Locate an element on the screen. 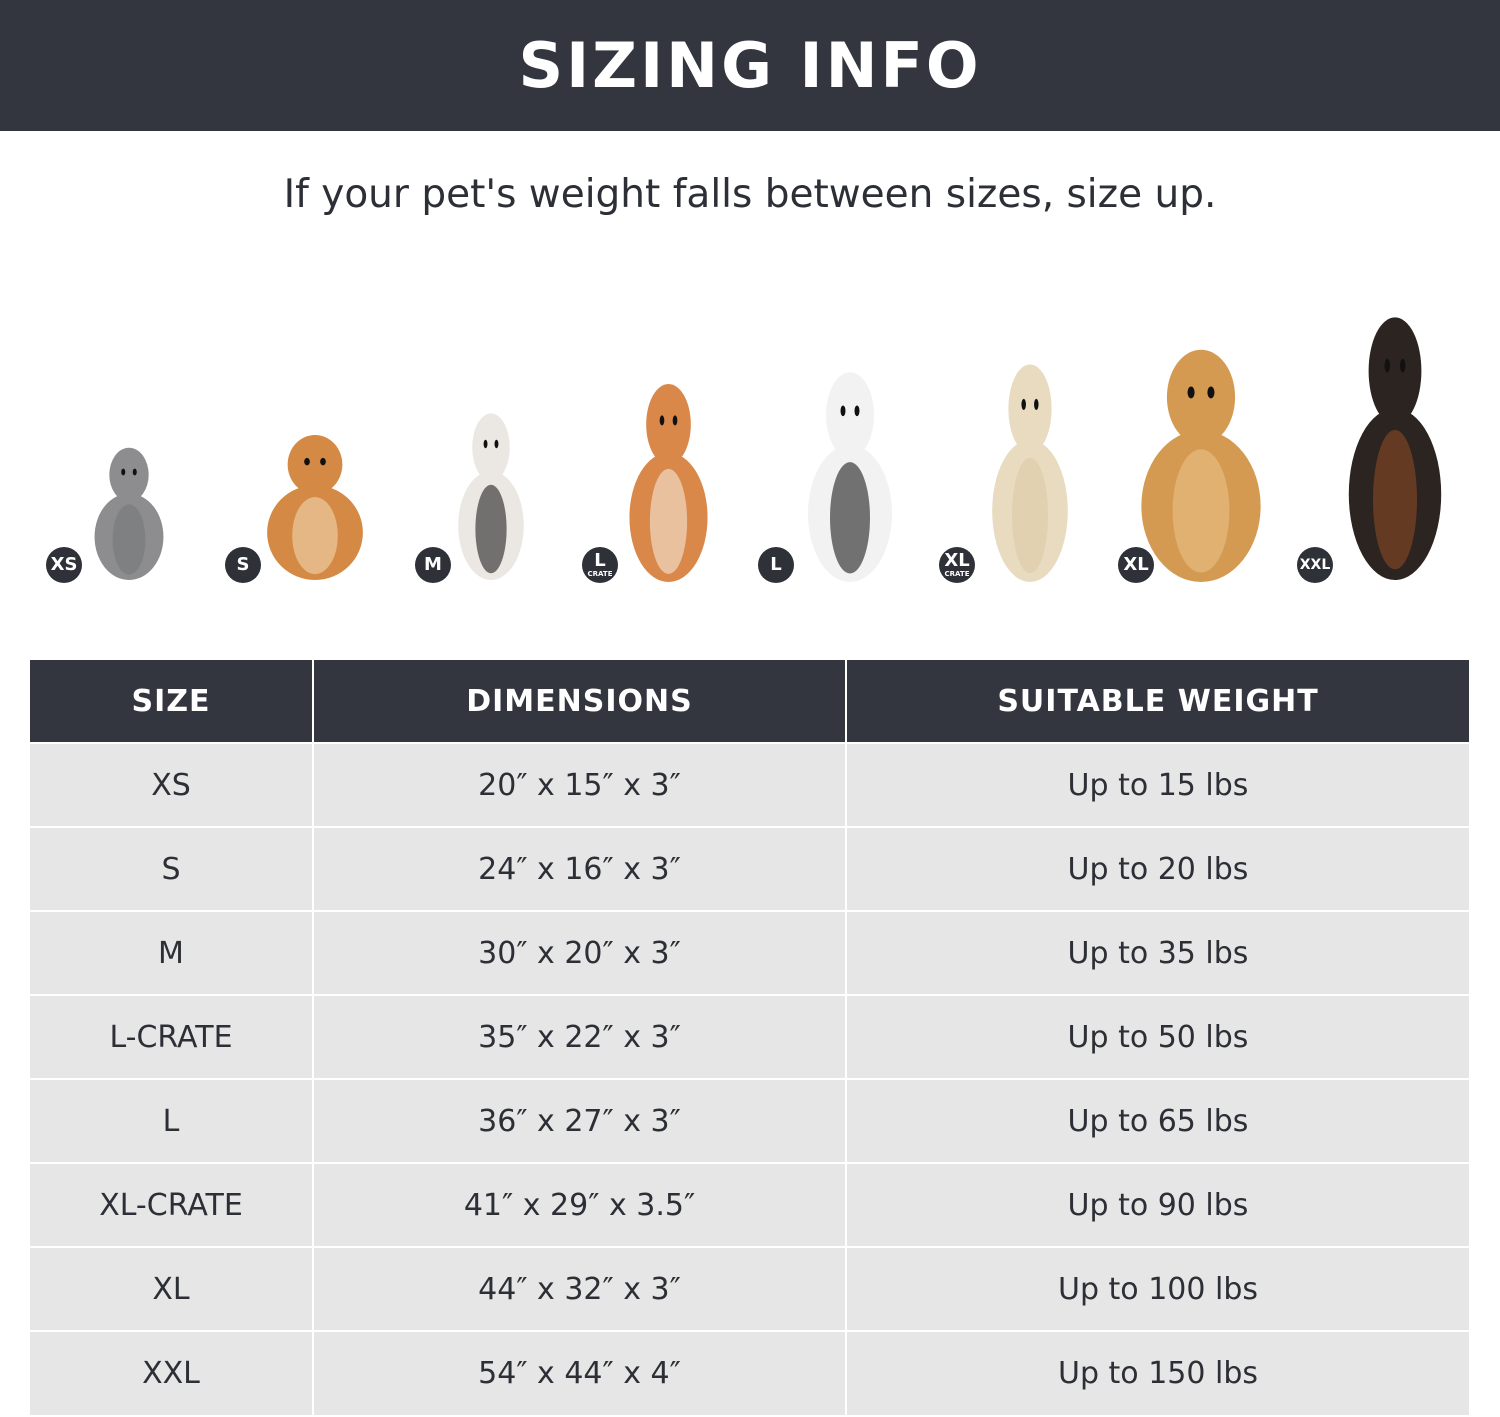 The height and width of the screenshot is (1417, 1500). shiba-inu-icon is located at coordinates (668, 481).